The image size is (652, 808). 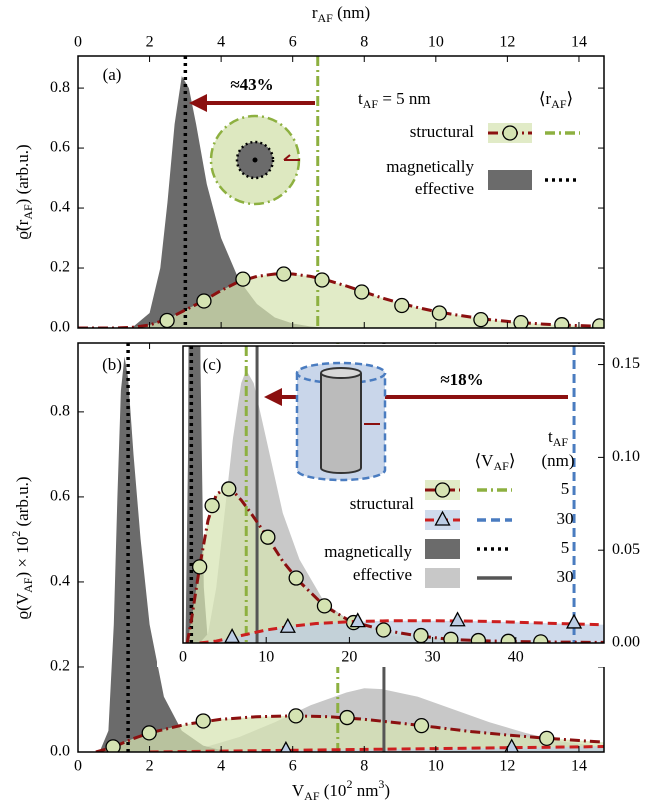 What do you see at coordinates (24, 191) in the screenshot?
I see `y-axis-label: ϱ̃(rAF) (arb.u.)` at bounding box center [24, 191].